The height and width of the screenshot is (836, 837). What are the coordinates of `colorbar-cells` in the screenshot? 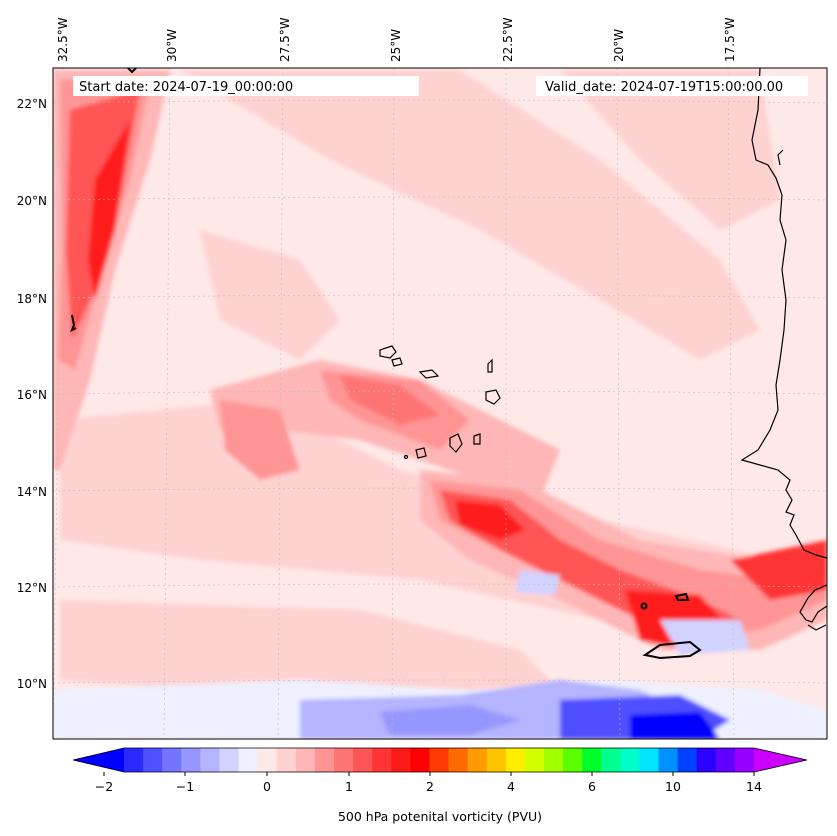 It's located at (439, 760).